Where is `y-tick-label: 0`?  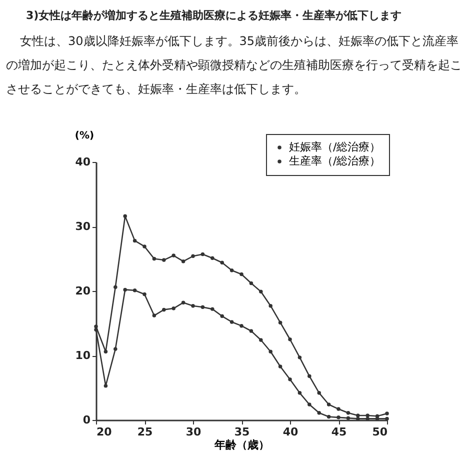
y-tick-label: 0 is located at coordinates (86, 420).